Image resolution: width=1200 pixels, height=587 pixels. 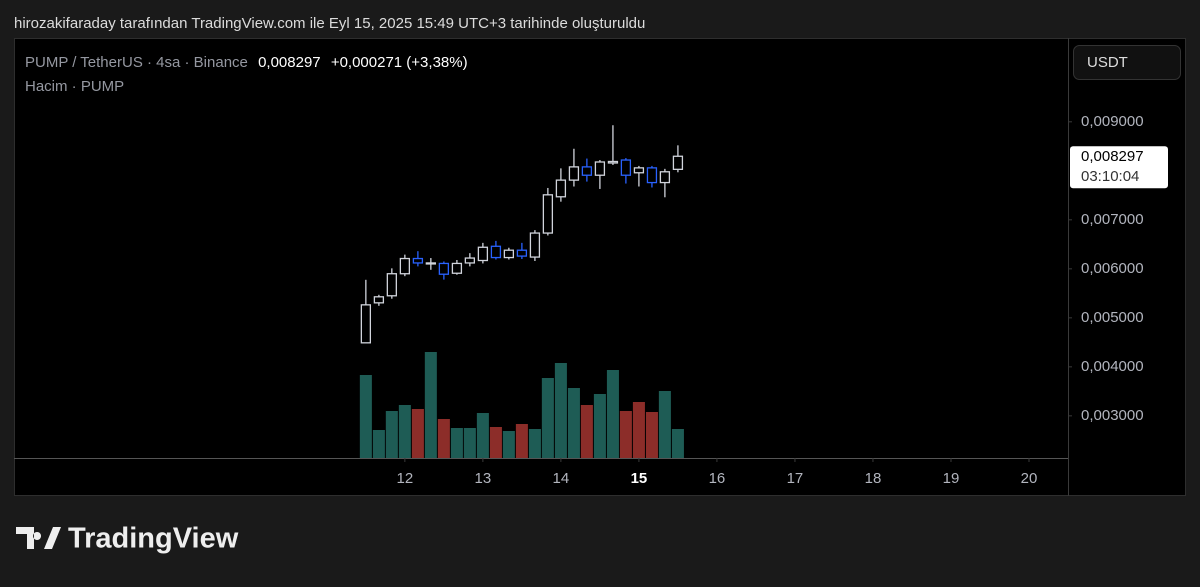 What do you see at coordinates (1029, 478) in the screenshot?
I see `x-tick-label: 20` at bounding box center [1029, 478].